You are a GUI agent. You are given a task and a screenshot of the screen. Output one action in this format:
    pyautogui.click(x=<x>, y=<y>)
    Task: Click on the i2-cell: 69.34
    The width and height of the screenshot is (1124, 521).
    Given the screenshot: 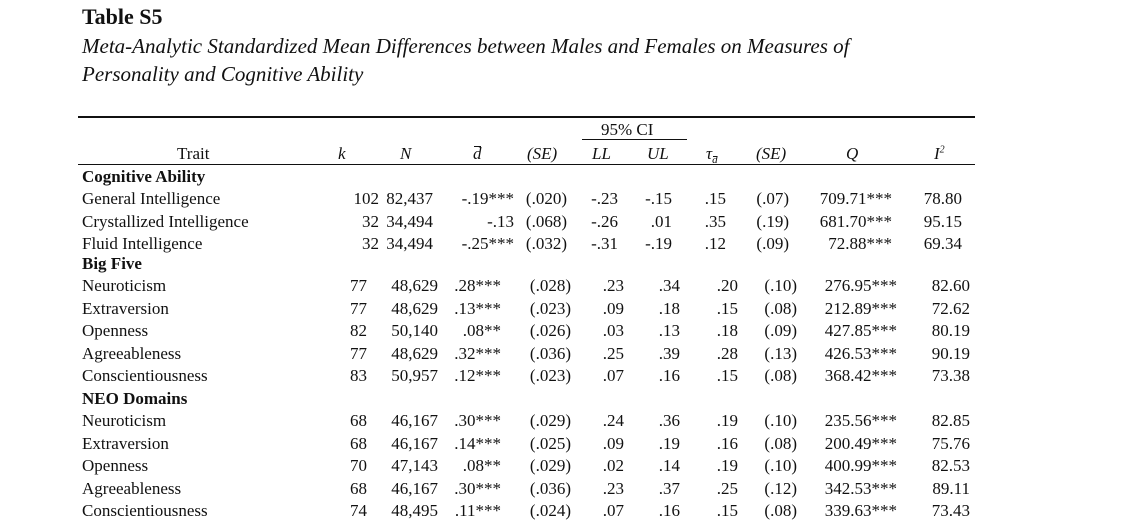 What is the action you would take?
    pyautogui.click(x=942, y=243)
    